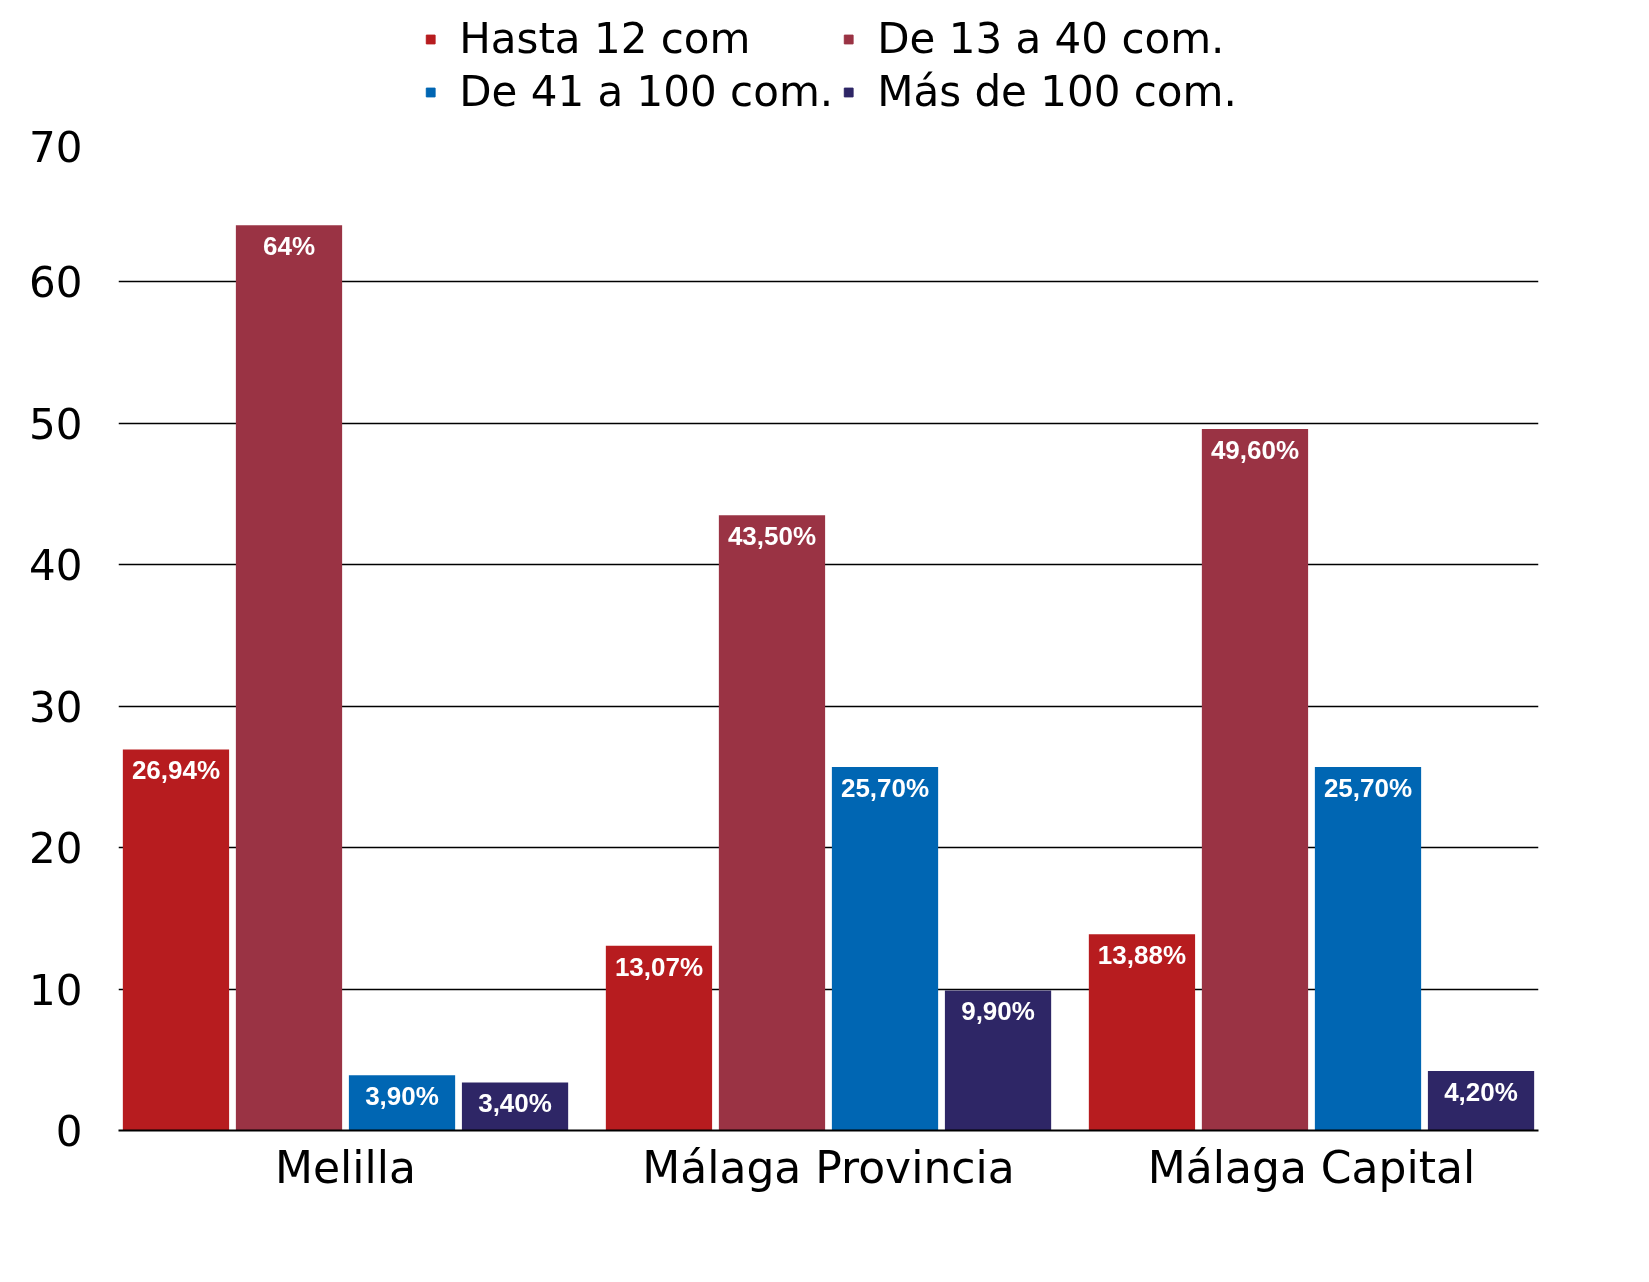 This screenshot has height=1282, width=1649. What do you see at coordinates (659, 966) in the screenshot?
I see `data-label: 13,07%` at bounding box center [659, 966].